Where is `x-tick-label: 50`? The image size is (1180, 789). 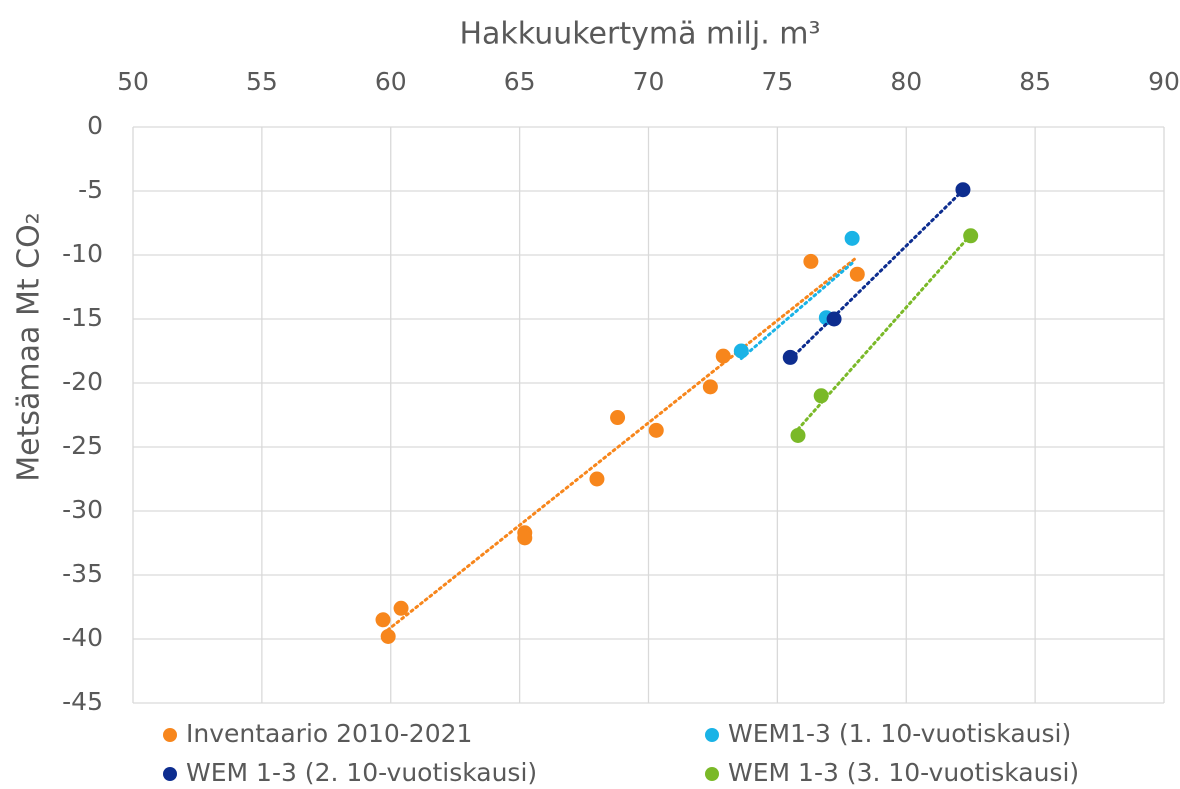
x-tick-label: 50 is located at coordinates (133, 81).